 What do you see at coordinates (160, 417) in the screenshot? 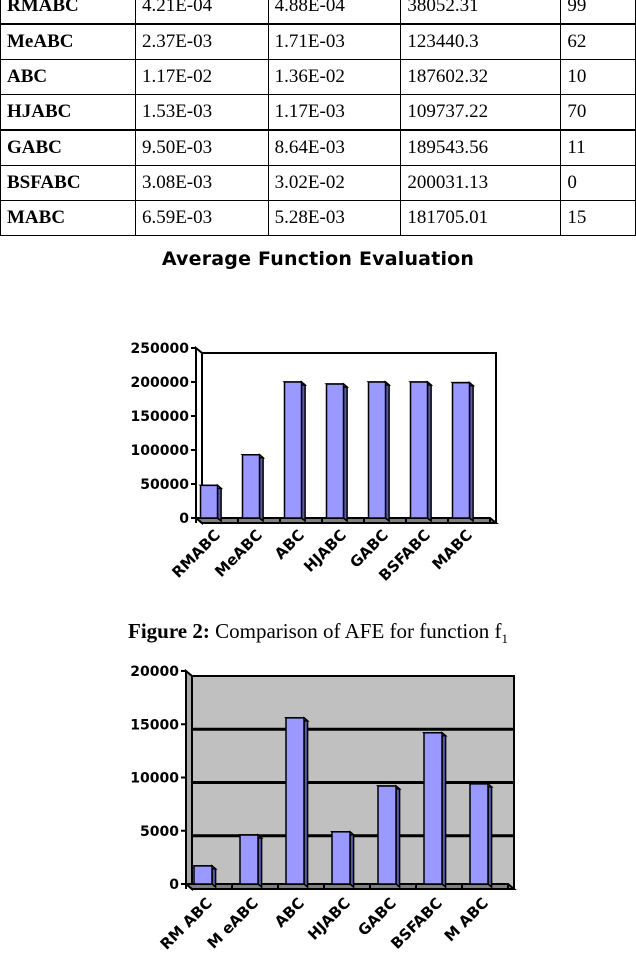
I see `y-tick-label: 150000` at bounding box center [160, 417].